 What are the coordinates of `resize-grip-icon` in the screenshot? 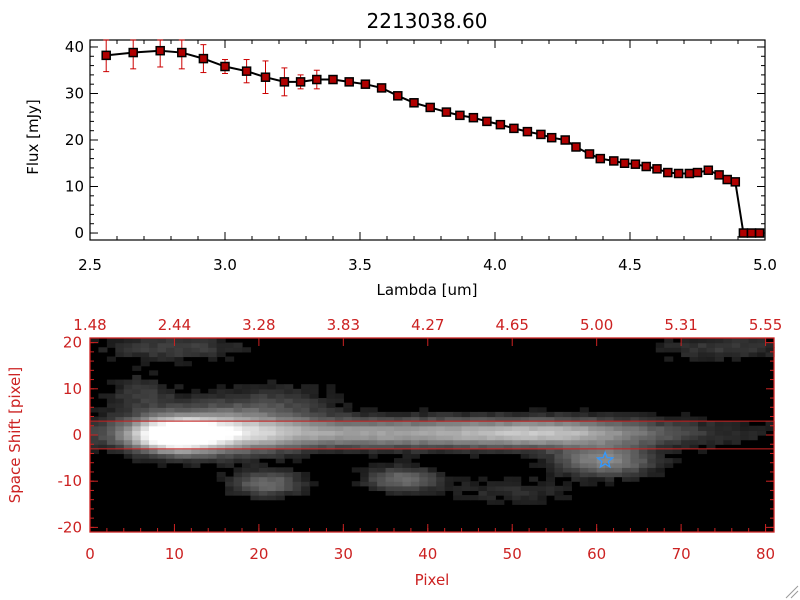 It's located at (792, 592).